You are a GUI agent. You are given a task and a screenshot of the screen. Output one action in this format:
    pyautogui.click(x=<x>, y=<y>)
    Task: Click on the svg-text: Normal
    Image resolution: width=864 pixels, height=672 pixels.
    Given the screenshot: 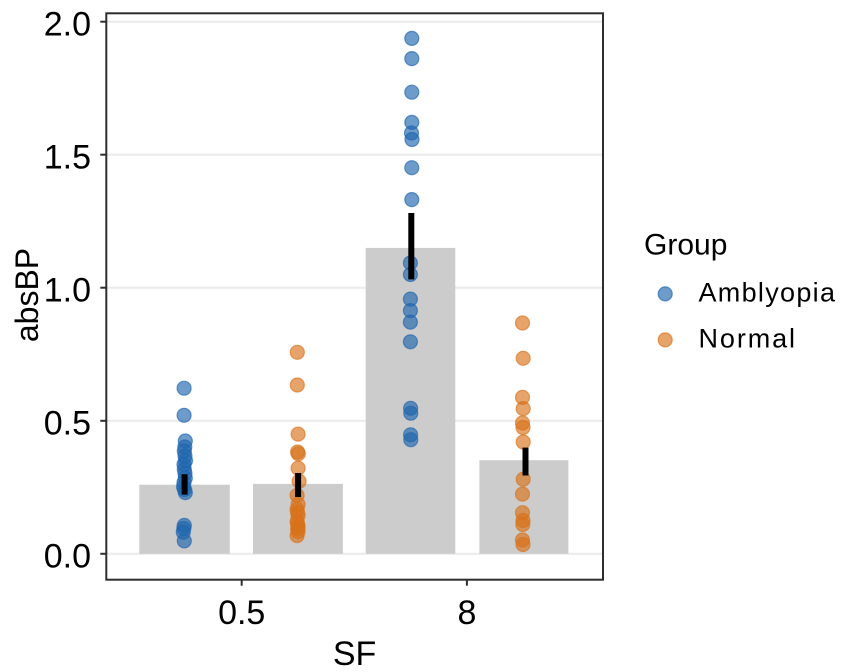 What is the action you would take?
    pyautogui.click(x=748, y=339)
    